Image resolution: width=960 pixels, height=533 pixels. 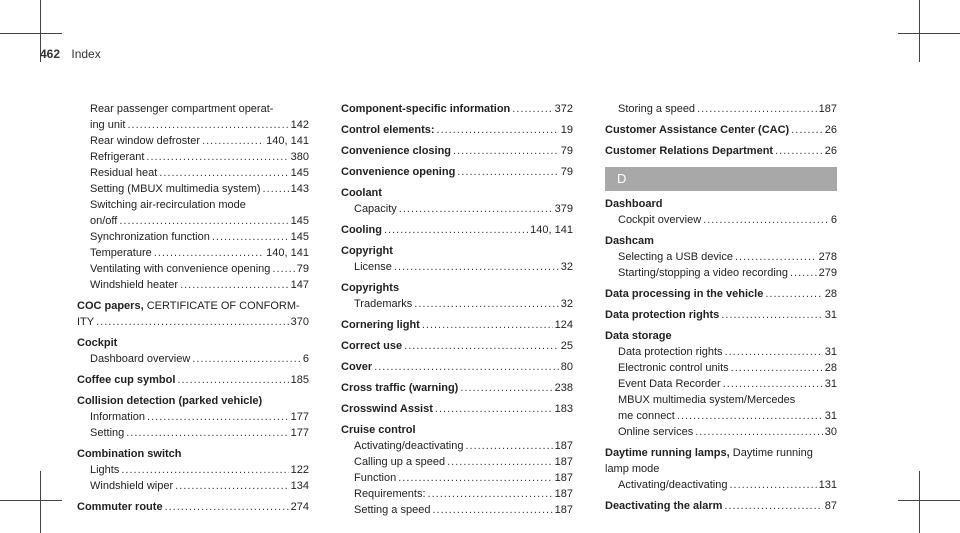 What do you see at coordinates (457, 346) in the screenshot?
I see `index-heading: Correct use25` at bounding box center [457, 346].